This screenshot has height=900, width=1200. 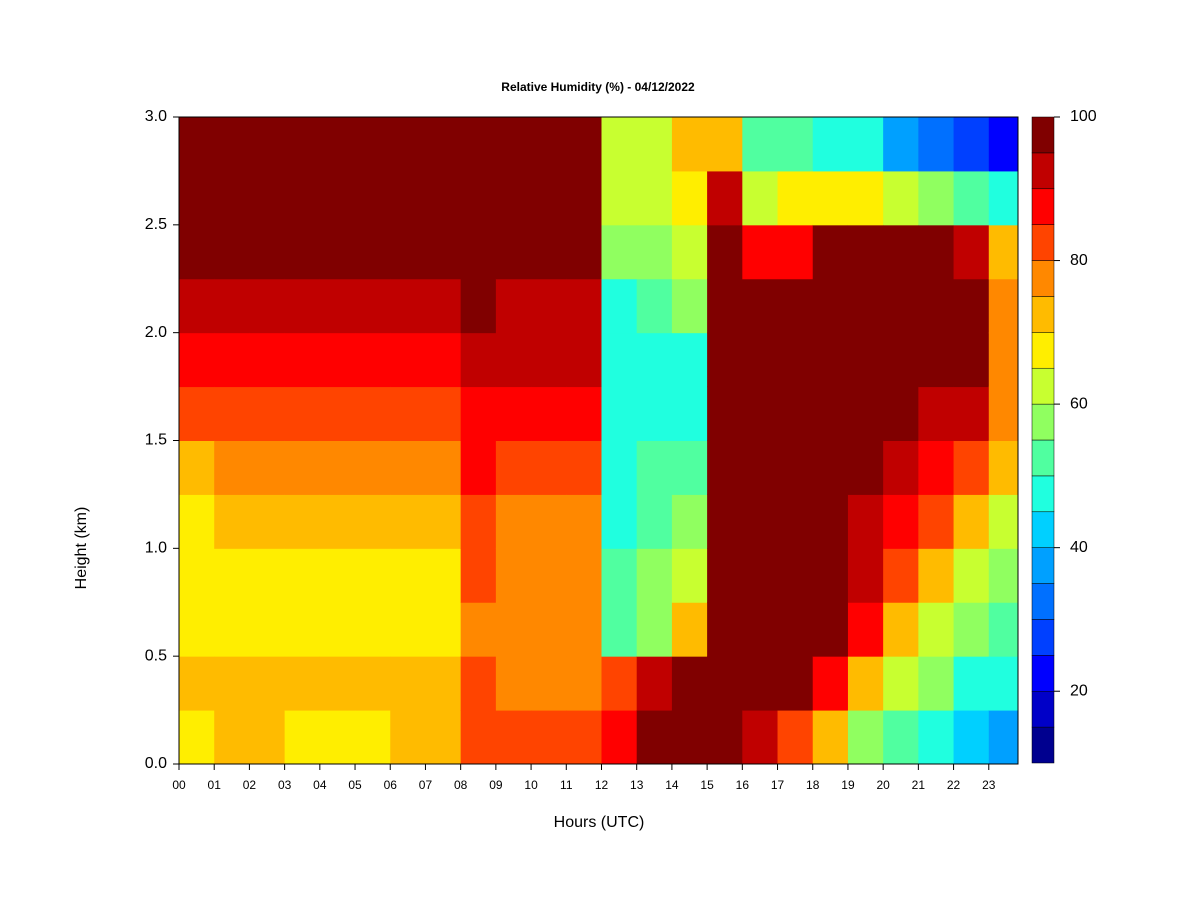 I want to click on x-tick-label: 21, so click(x=919, y=785).